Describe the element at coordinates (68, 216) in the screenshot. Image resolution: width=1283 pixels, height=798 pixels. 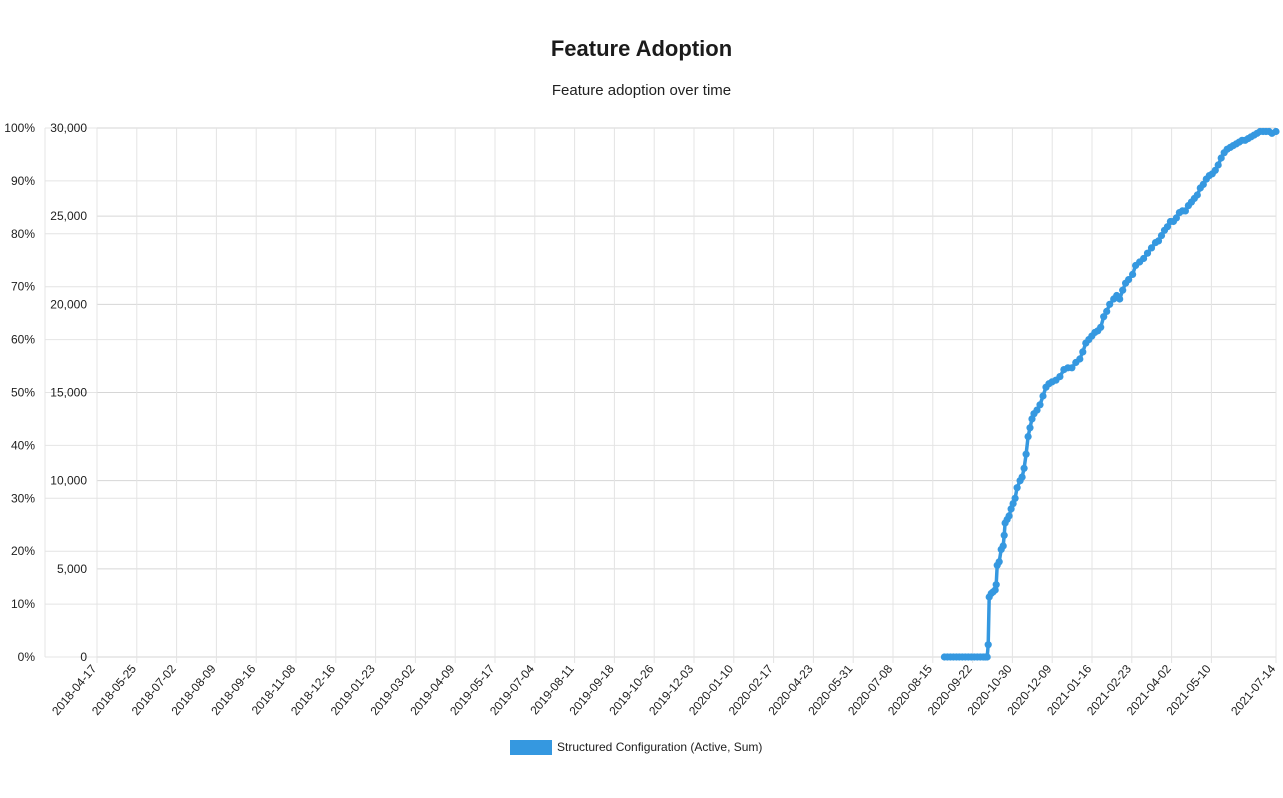
I see `y-right-tick-label: 25,000` at that location.